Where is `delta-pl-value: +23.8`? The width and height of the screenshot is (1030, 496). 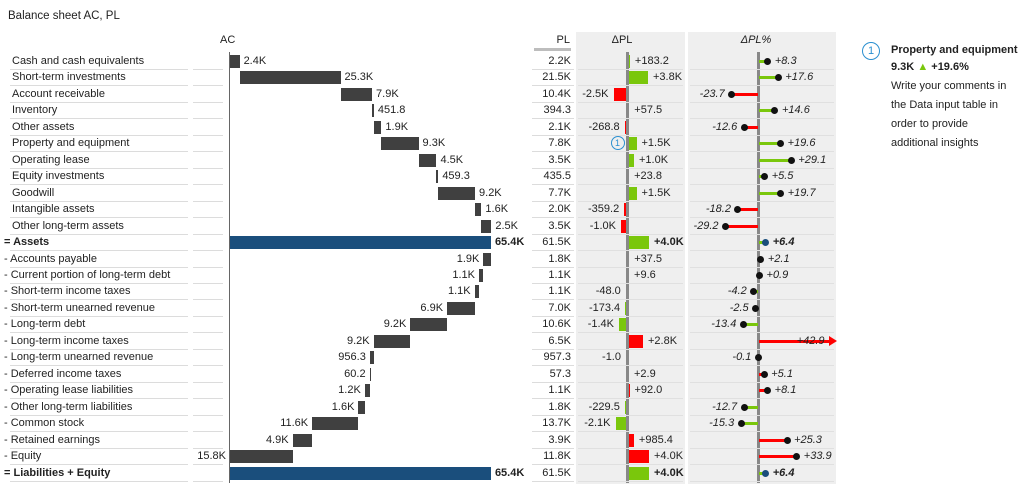
delta-pl-value: +23.8 is located at coordinates (648, 176).